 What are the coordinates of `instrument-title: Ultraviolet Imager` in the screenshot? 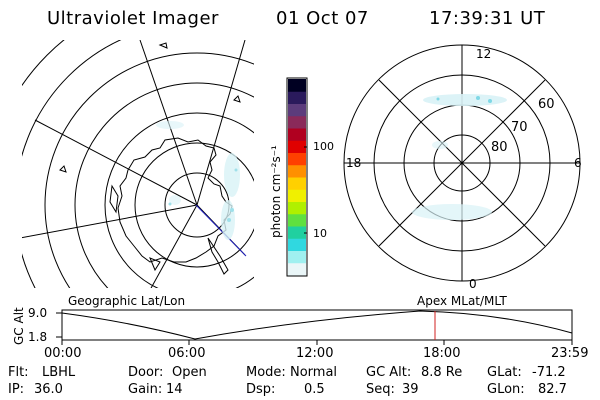 It's located at (133, 18).